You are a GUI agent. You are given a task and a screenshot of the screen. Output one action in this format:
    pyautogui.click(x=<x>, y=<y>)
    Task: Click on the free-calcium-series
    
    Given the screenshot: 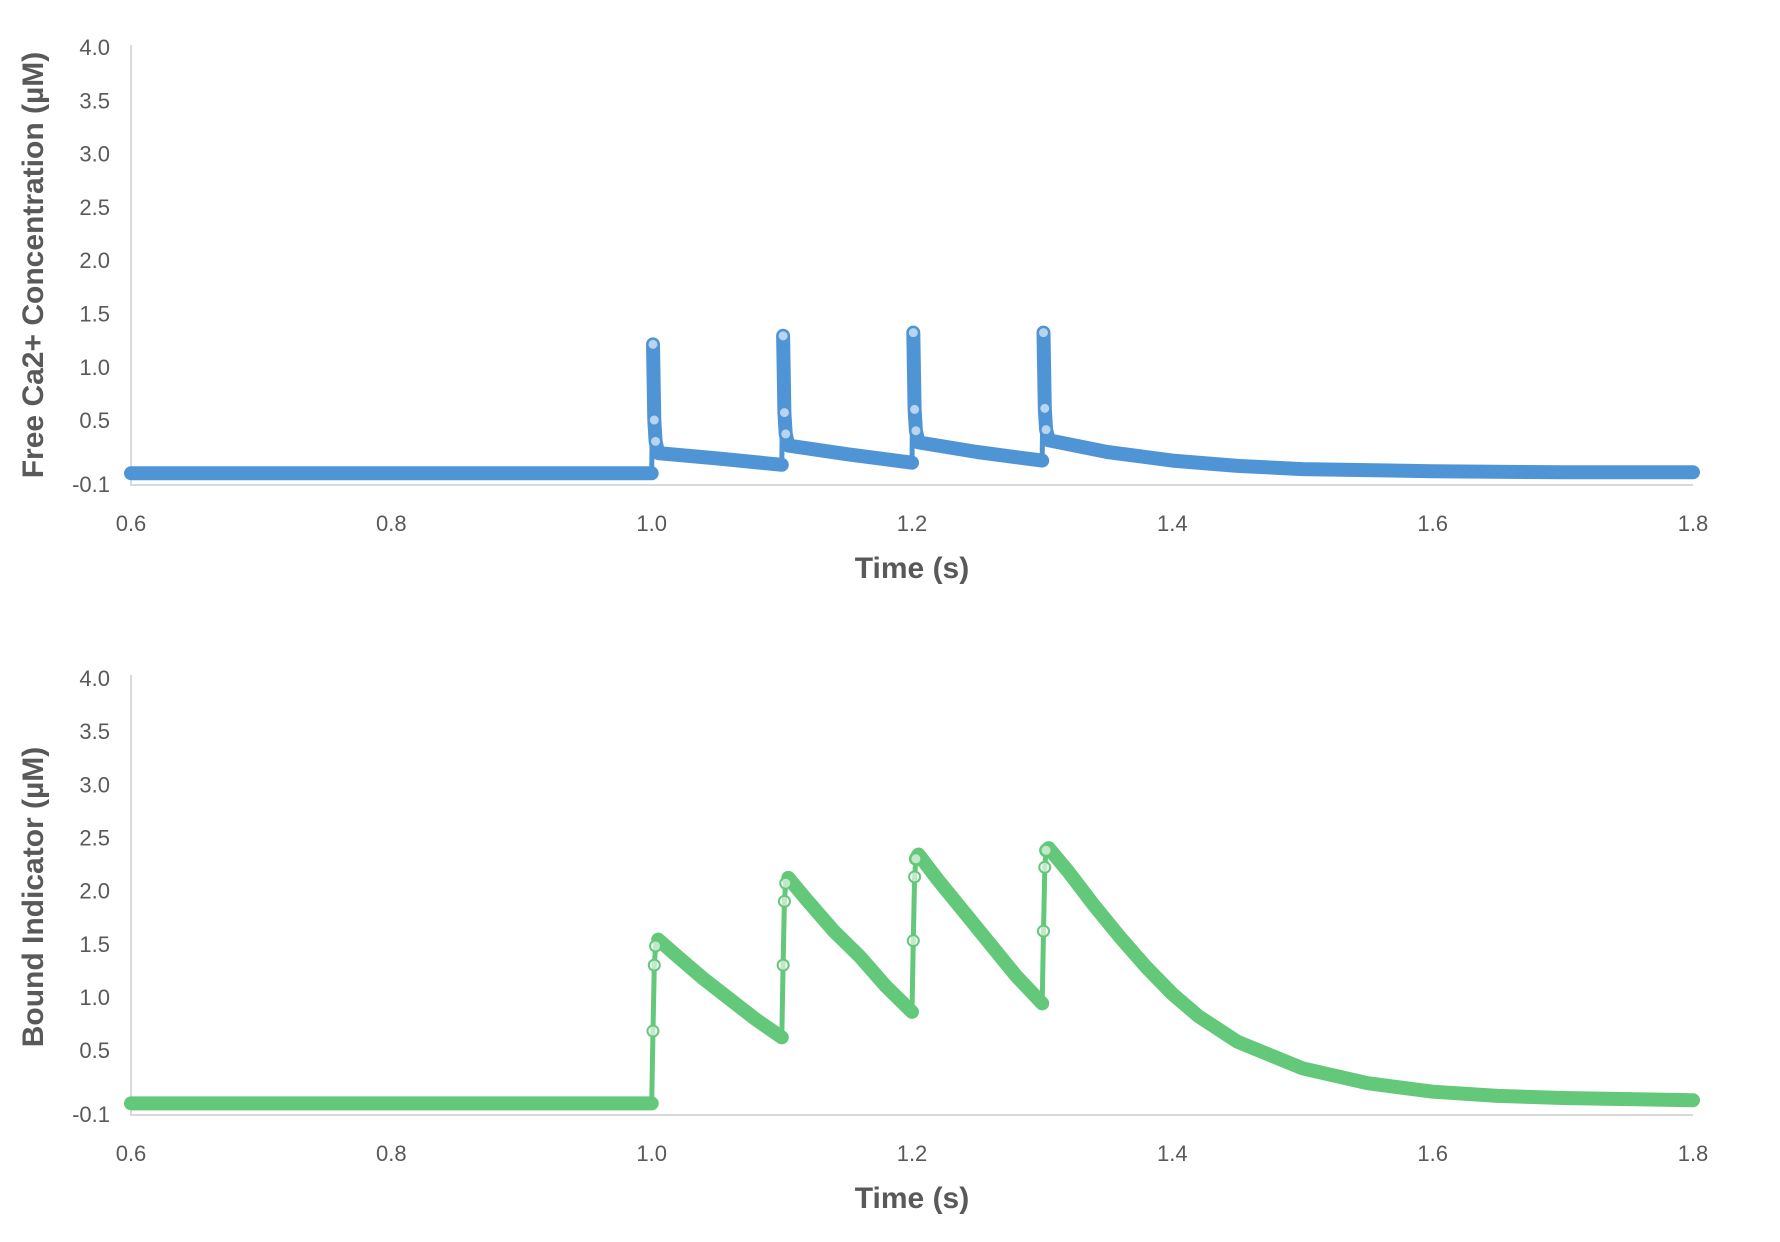 What is the action you would take?
    pyautogui.click(x=912, y=403)
    